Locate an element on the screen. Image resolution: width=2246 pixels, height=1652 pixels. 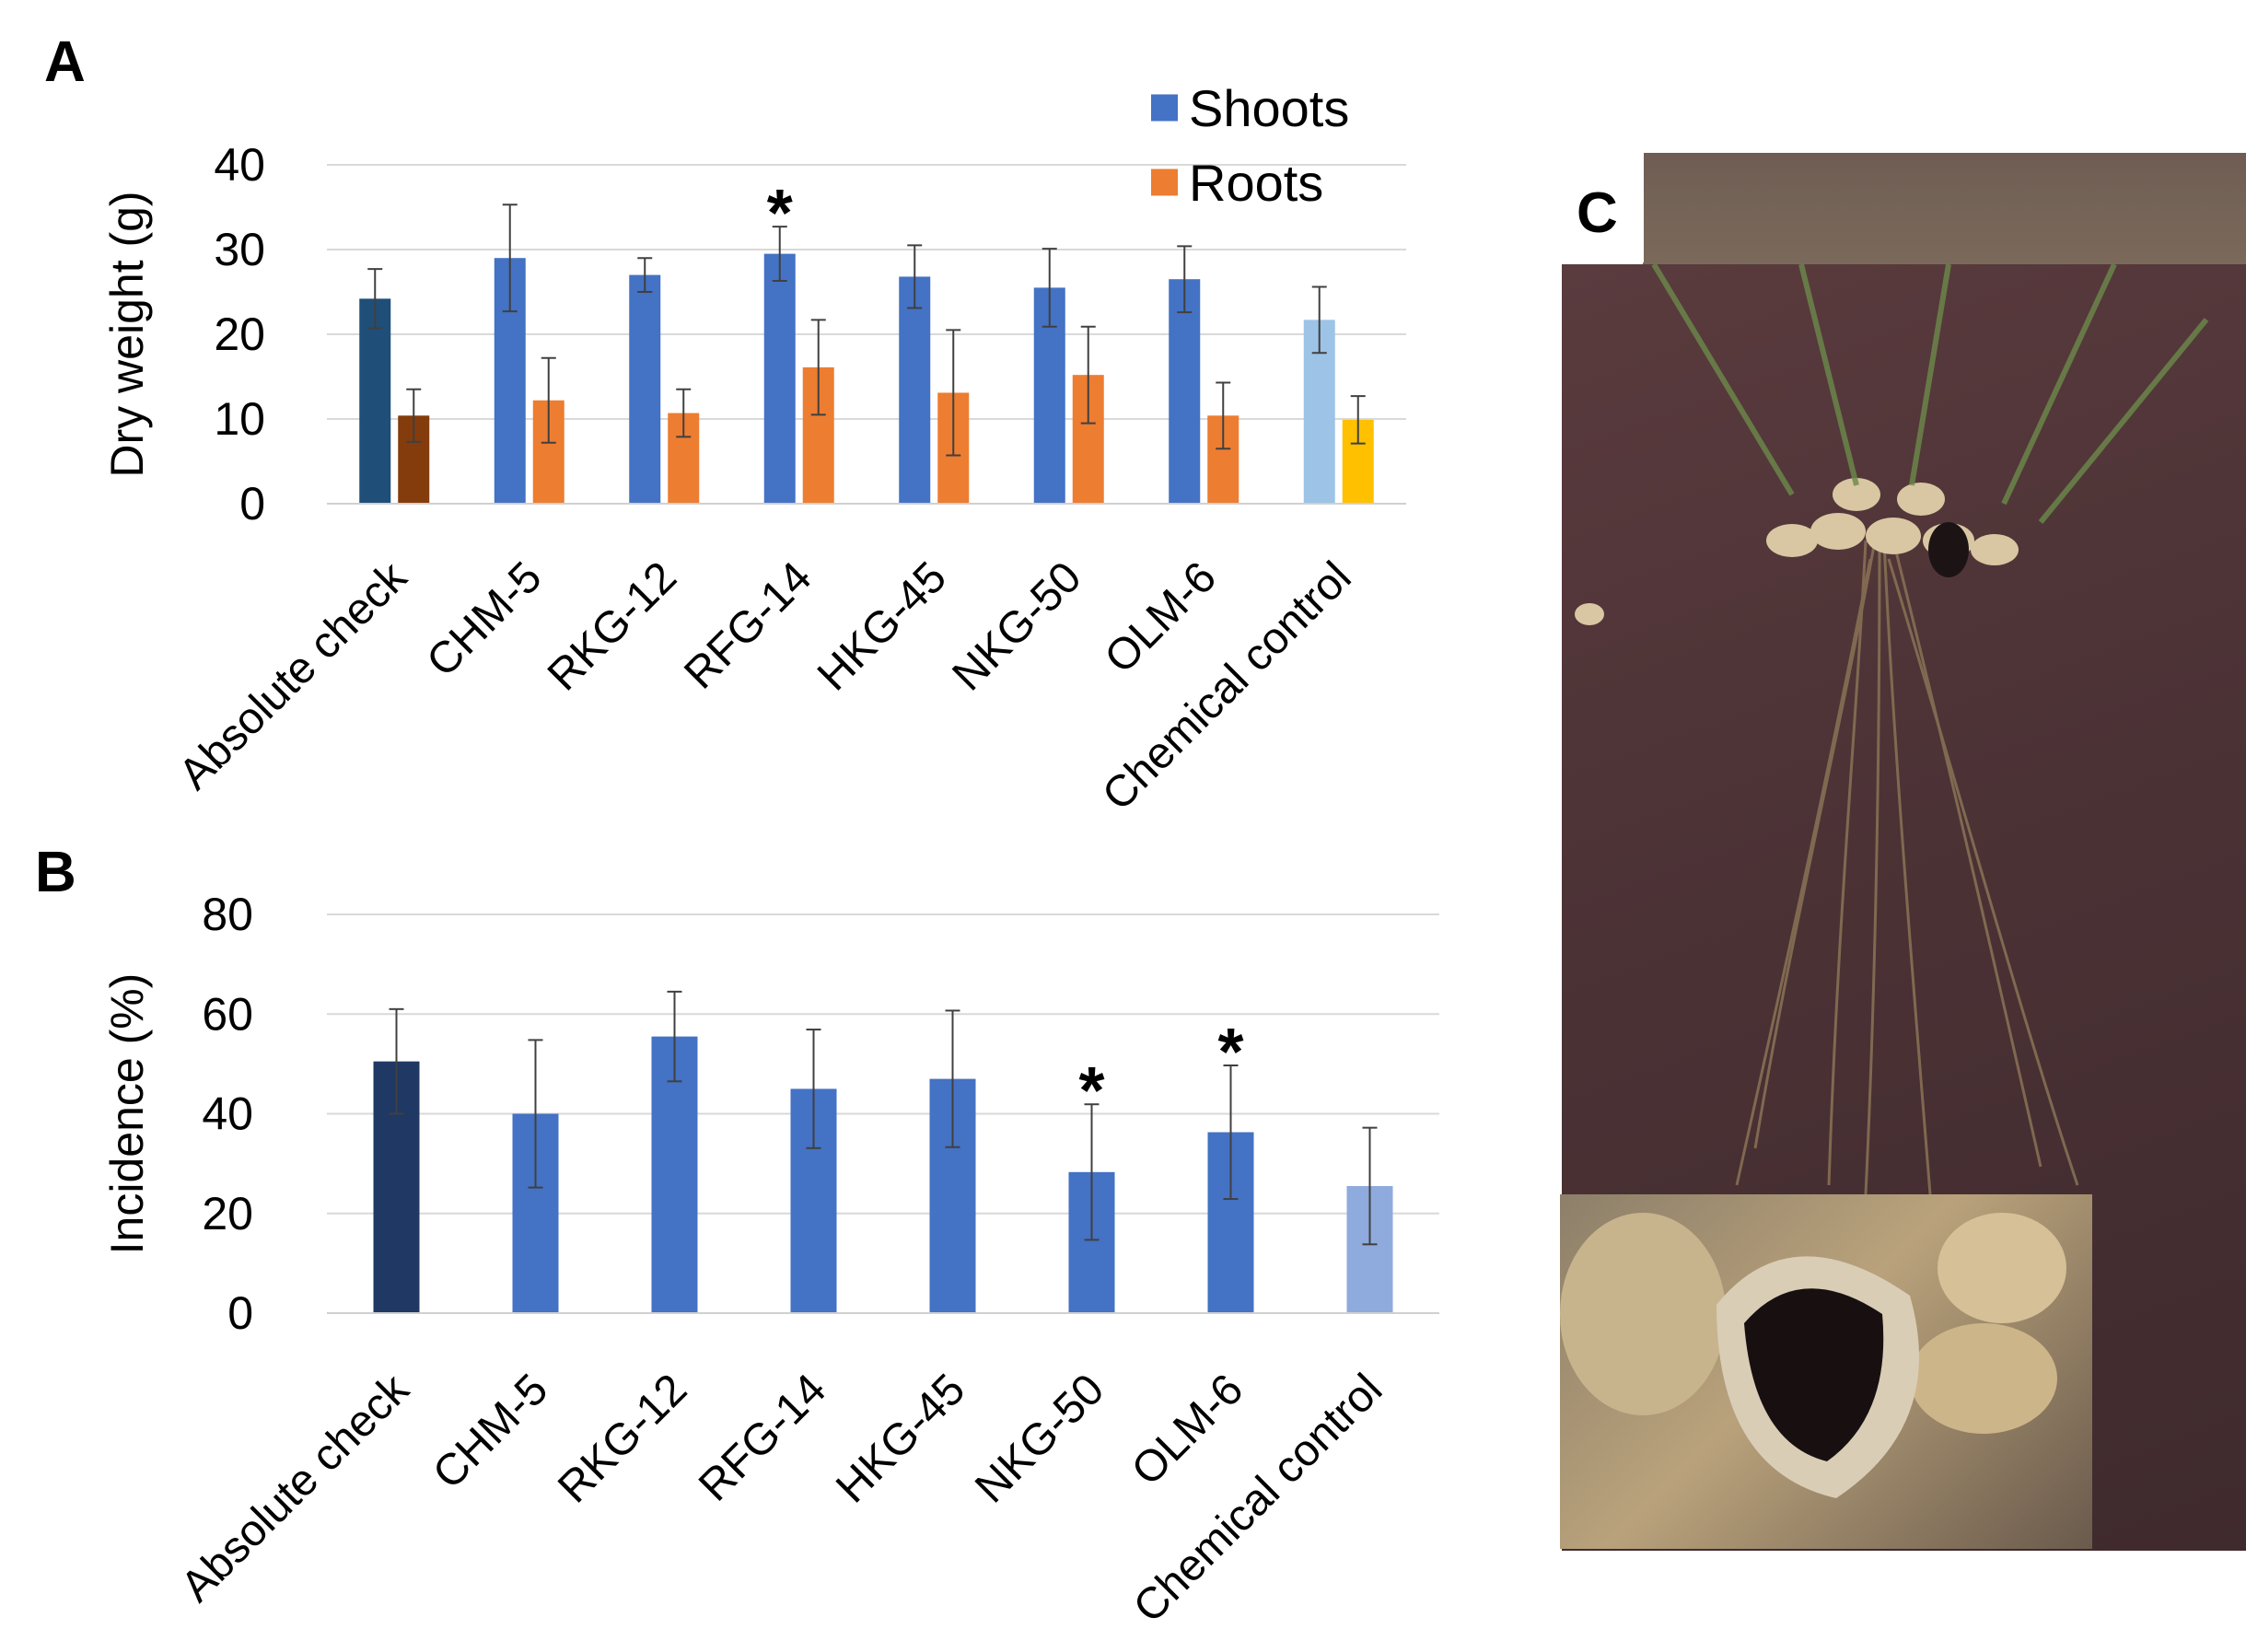
panel-a-letter: A is located at coordinates (65, 62).